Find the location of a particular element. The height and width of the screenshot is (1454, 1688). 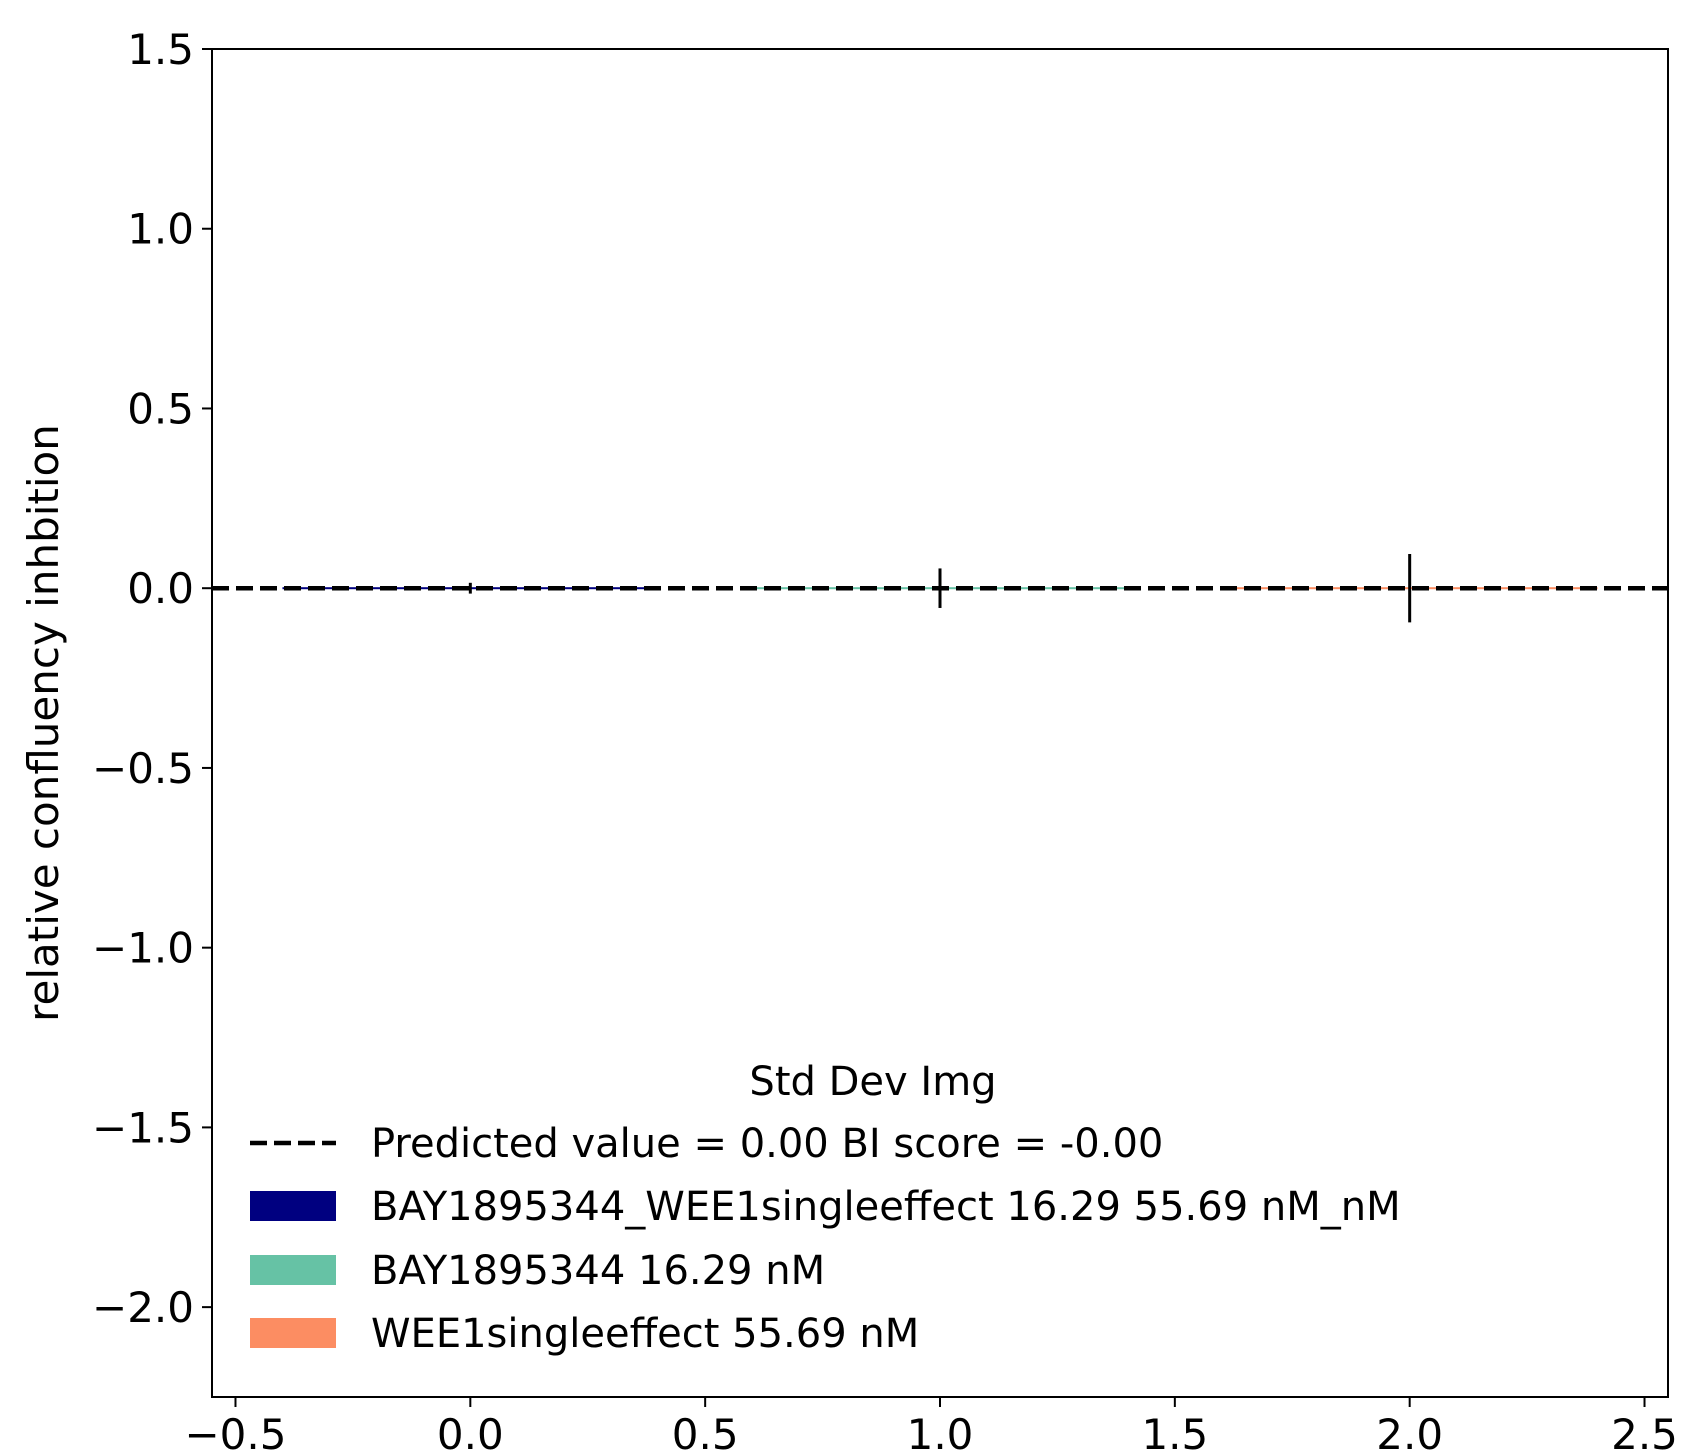

y-tick-label-0: 1.5 is located at coordinates (160, 49).